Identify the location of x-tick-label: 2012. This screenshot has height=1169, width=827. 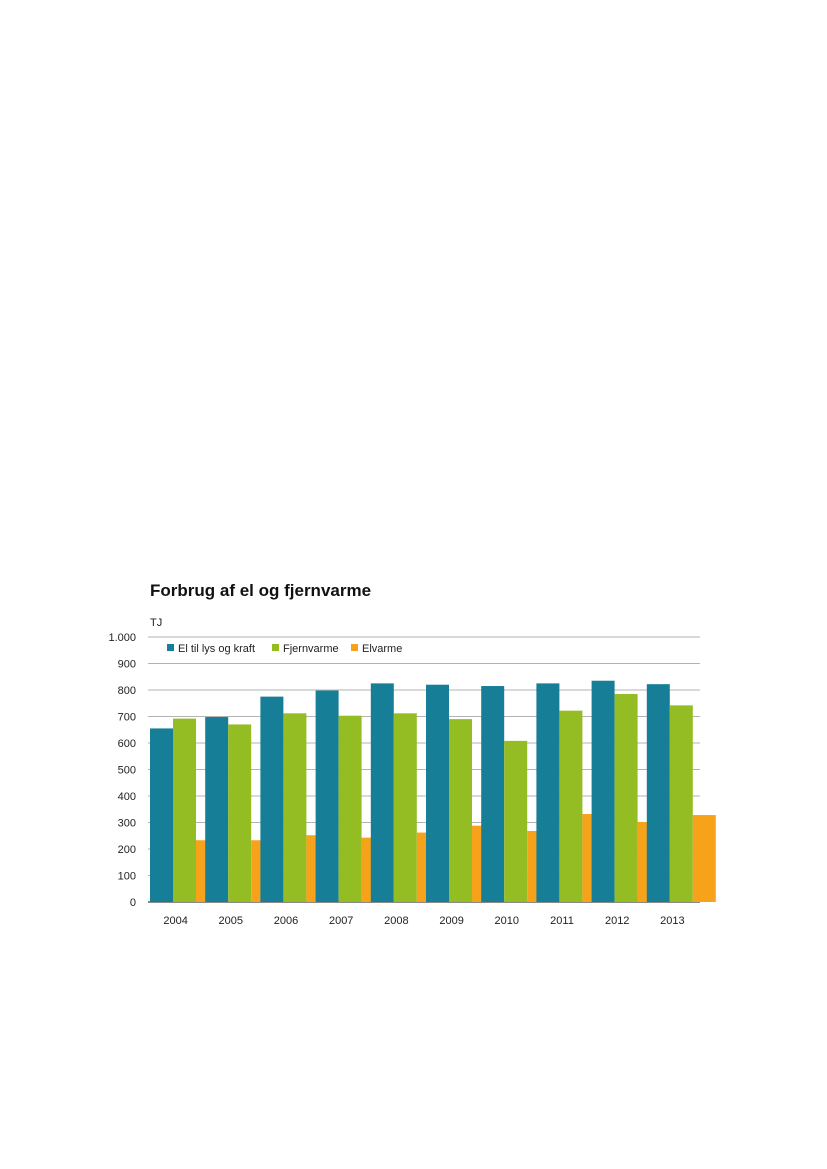
(617, 921).